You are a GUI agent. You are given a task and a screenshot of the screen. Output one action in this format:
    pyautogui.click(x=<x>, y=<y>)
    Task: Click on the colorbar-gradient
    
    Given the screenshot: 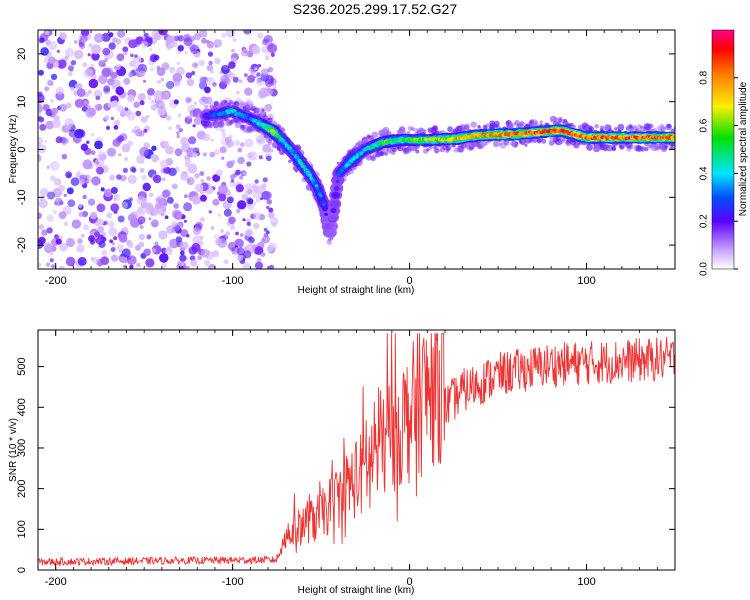 What is the action you would take?
    pyautogui.click(x=723, y=149)
    